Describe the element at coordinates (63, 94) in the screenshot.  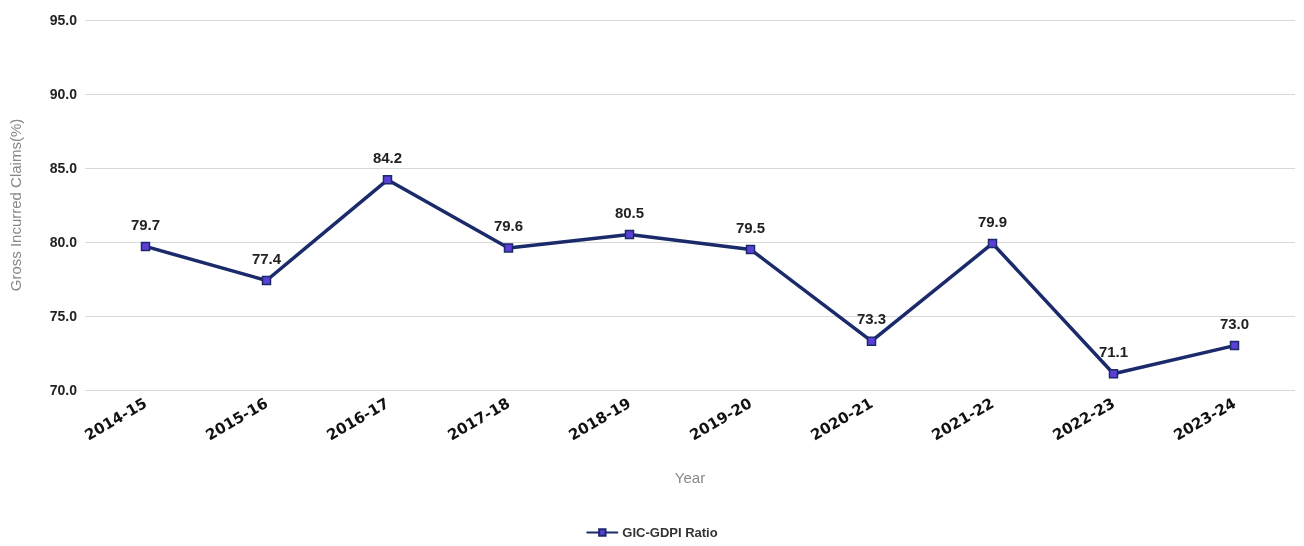
I see `y-tick-label: 90.0` at that location.